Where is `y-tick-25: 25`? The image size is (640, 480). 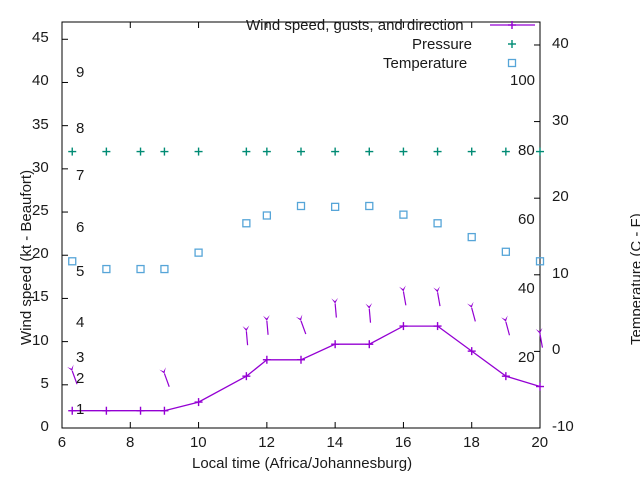
y-tick-25: 25 is located at coordinates (40, 211).